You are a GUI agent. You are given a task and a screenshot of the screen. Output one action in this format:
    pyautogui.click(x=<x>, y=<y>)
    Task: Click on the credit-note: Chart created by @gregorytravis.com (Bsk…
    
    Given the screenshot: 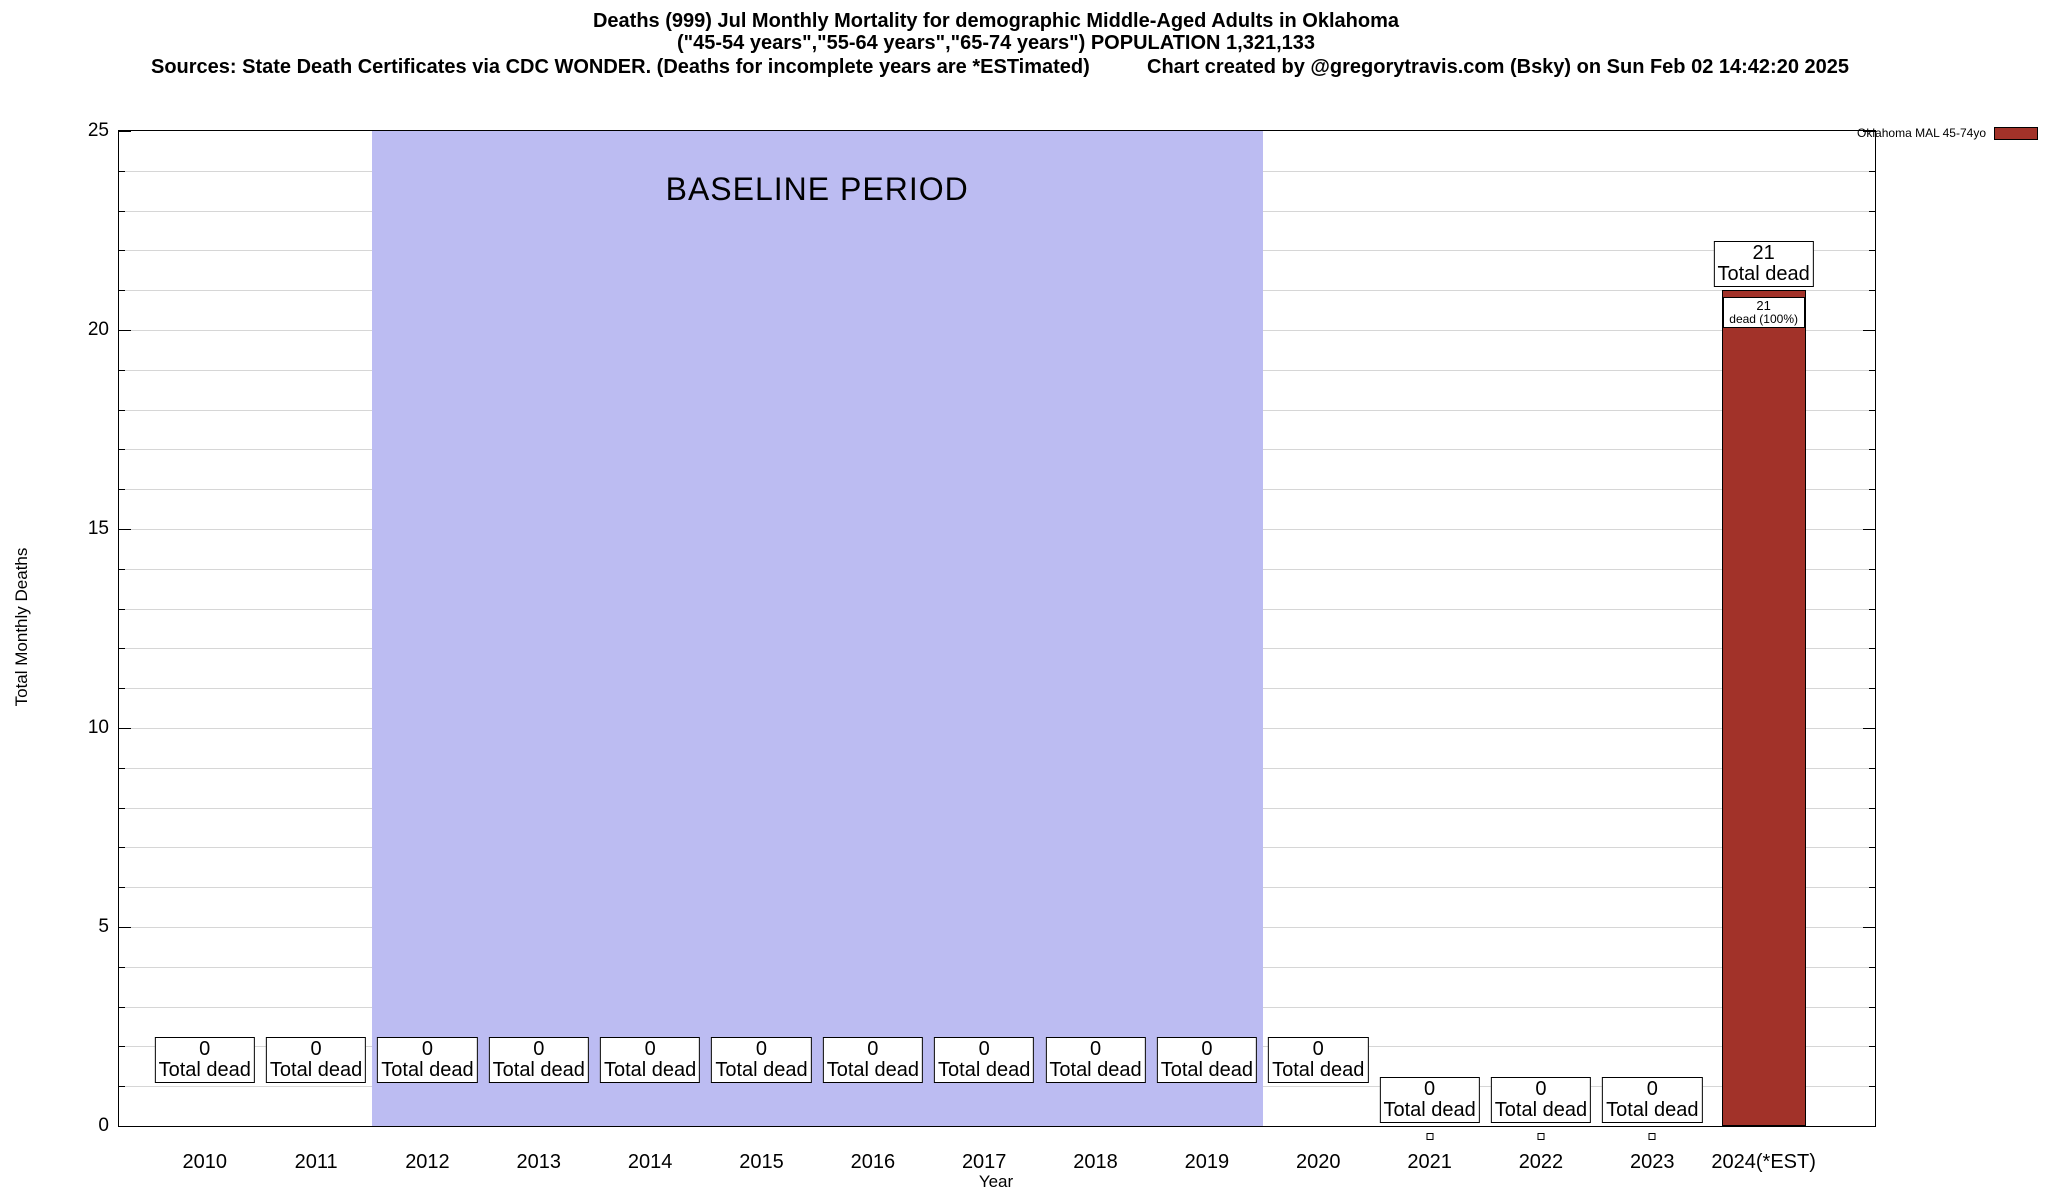 What is the action you would take?
    pyautogui.click(x=1498, y=67)
    